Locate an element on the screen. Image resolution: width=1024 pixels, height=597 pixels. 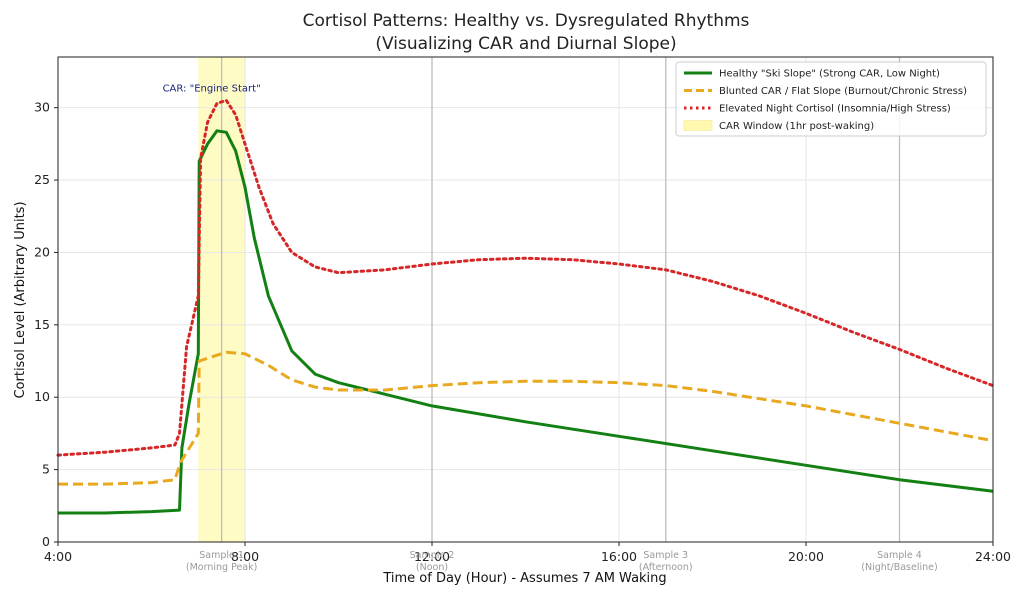
y-tick-label: 15 is located at coordinates (42, 324).